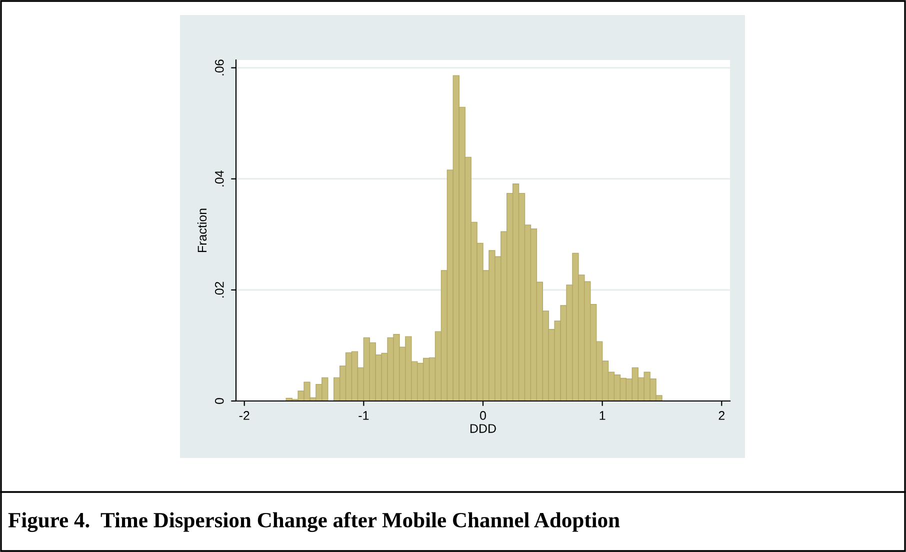 This screenshot has height=552, width=906. I want to click on x-tick-label: -2, so click(244, 415).